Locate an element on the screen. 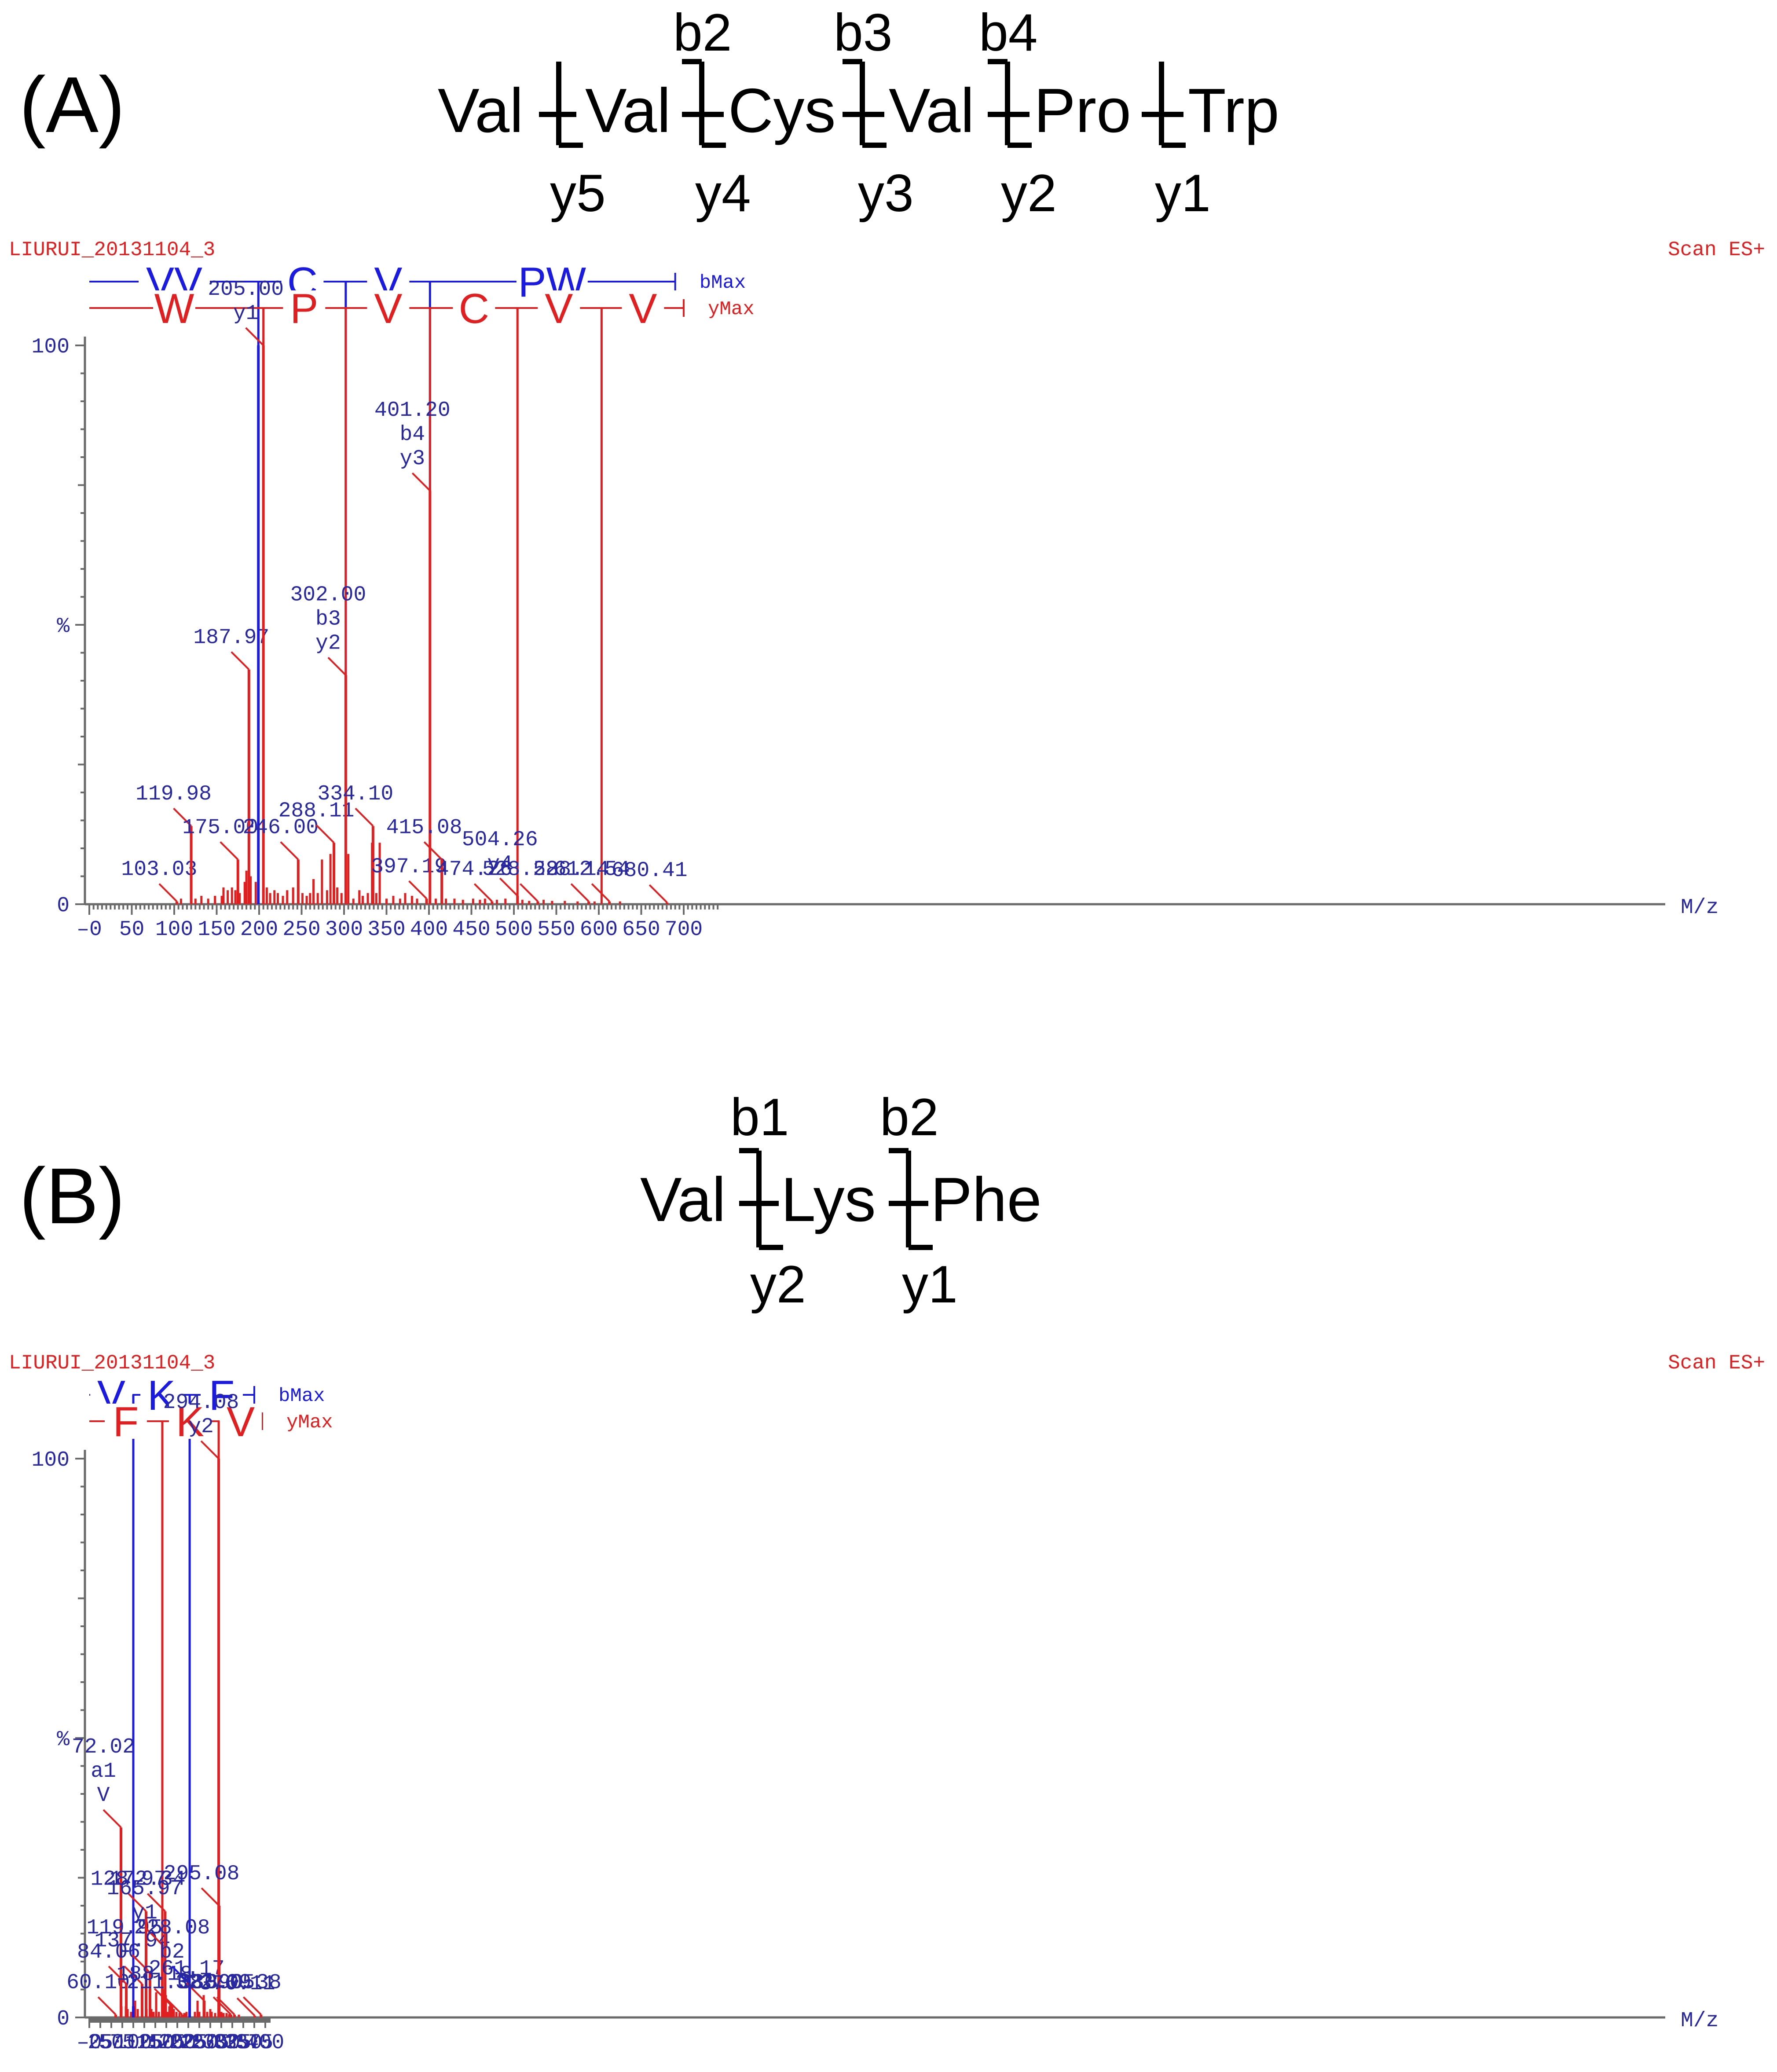 This screenshot has height=2072, width=1777. peak-label: 119.95 is located at coordinates (125, 1928).